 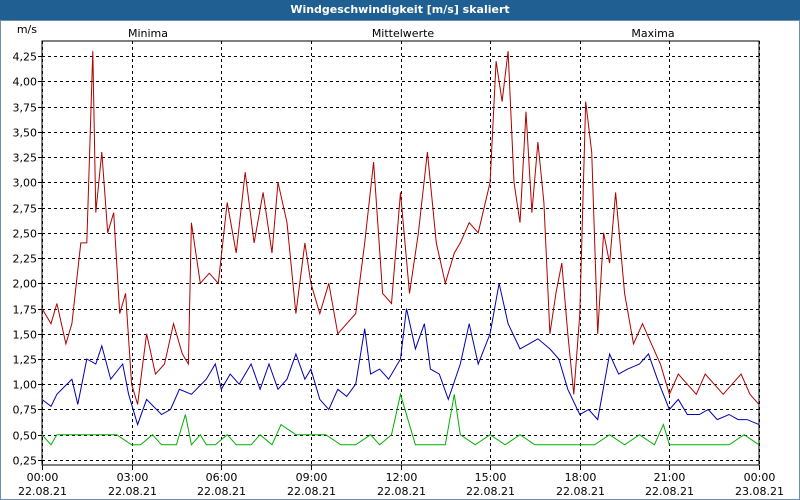 What do you see at coordinates (670, 477) in the screenshot?
I see `x-tick-label-time: 21:00` at bounding box center [670, 477].